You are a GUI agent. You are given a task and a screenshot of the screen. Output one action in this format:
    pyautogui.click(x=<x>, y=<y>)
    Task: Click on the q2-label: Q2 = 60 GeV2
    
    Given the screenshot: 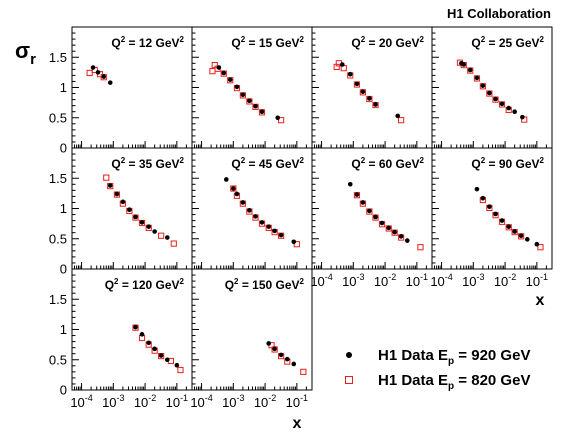 What is the action you would take?
    pyautogui.click(x=387, y=163)
    